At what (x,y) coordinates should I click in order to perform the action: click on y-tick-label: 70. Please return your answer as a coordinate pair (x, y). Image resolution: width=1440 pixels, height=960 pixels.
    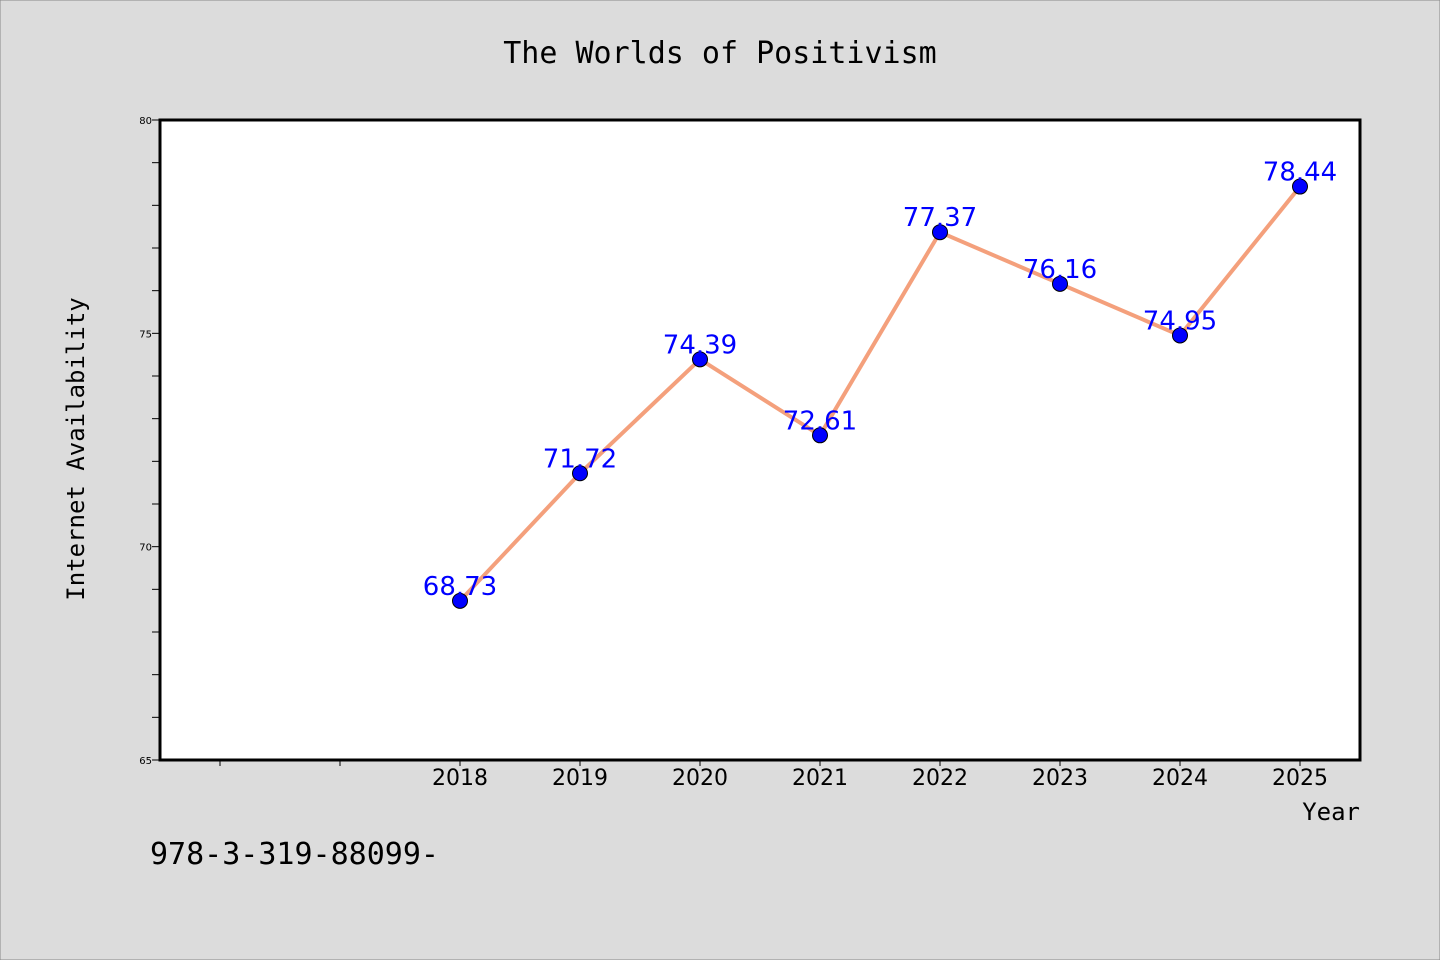
    Looking at the image, I should click on (145, 548).